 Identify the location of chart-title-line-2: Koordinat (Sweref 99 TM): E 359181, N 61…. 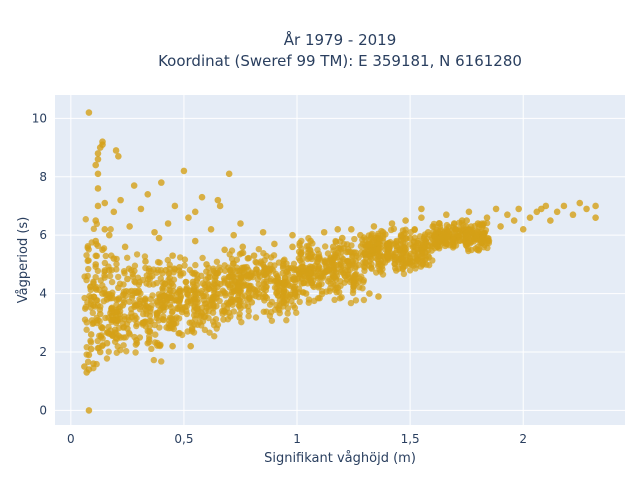
(340, 61).